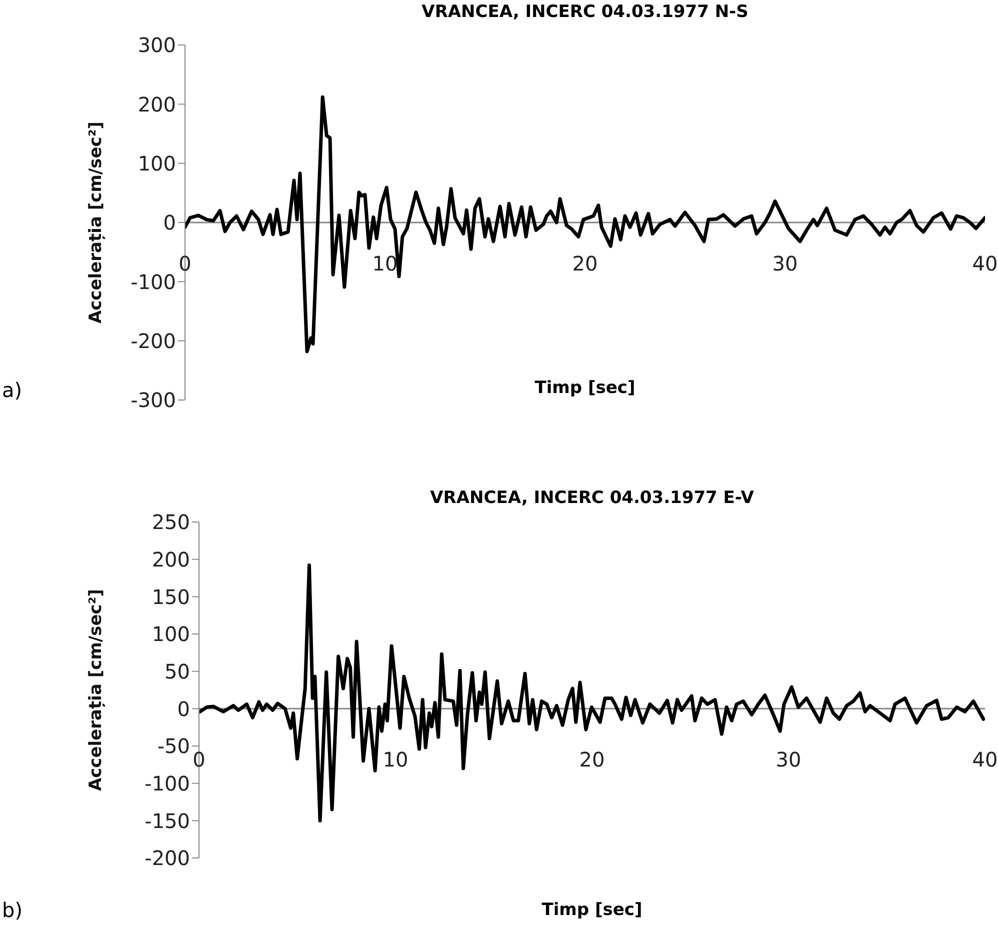 The image size is (998, 930). I want to click on chart-title: VRANCEA, INCERC 04.03.1977 E-V, so click(592, 498).